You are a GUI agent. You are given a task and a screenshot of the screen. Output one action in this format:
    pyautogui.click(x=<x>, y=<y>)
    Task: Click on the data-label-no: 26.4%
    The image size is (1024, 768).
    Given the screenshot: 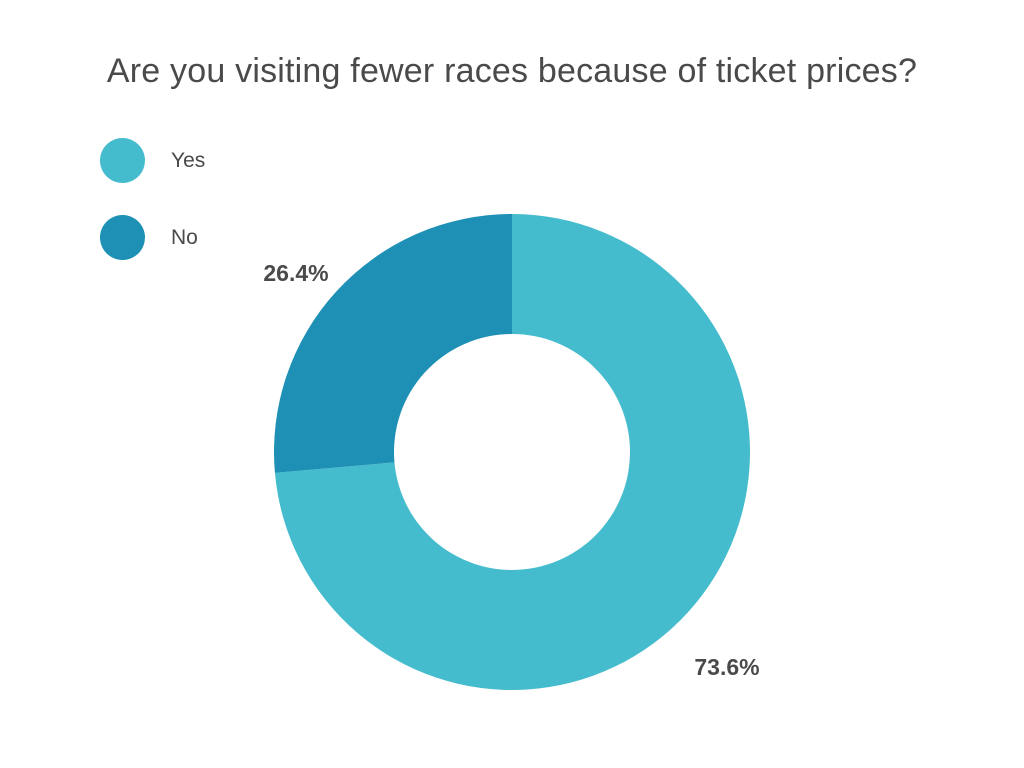 What is the action you would take?
    pyautogui.click(x=295, y=273)
    